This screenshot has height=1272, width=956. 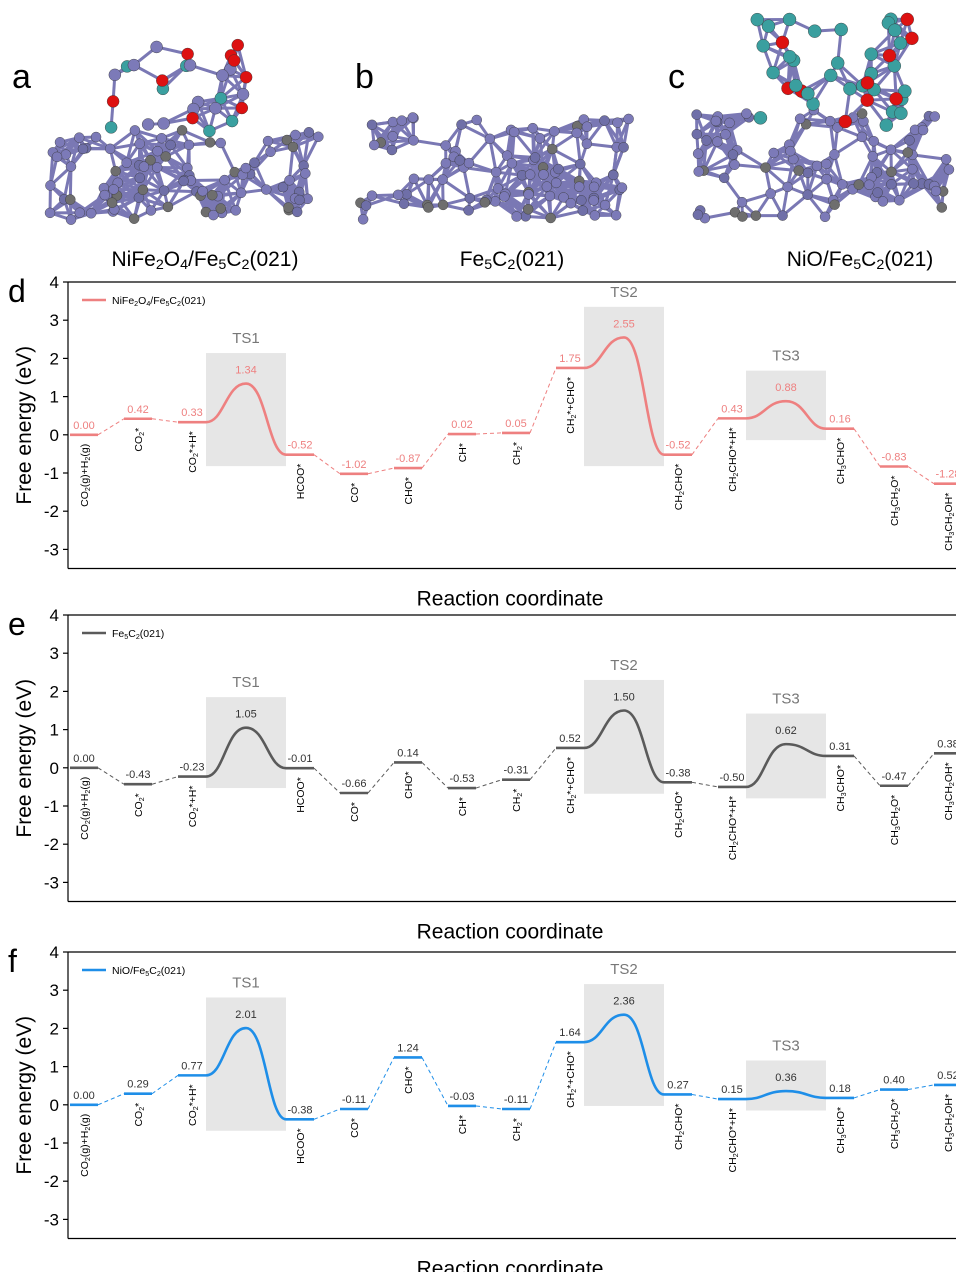 I want to click on ts-name: TS3, so click(x=786, y=1045).